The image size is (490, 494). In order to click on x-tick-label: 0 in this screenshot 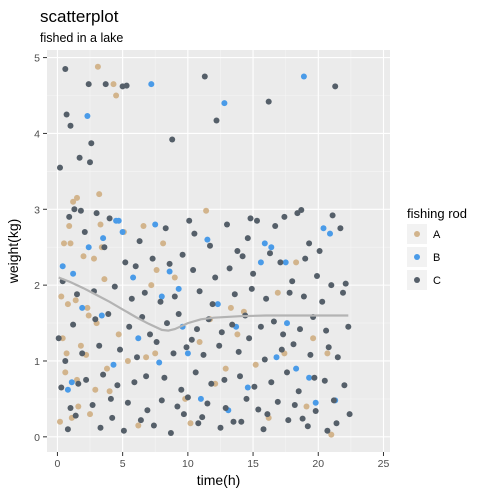, I will do `click(58, 464)`.